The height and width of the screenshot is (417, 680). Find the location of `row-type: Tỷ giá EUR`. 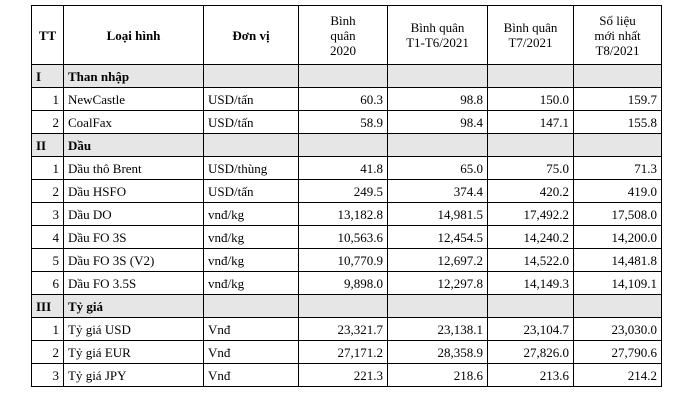

row-type: Tỷ giá EUR is located at coordinates (133, 352).